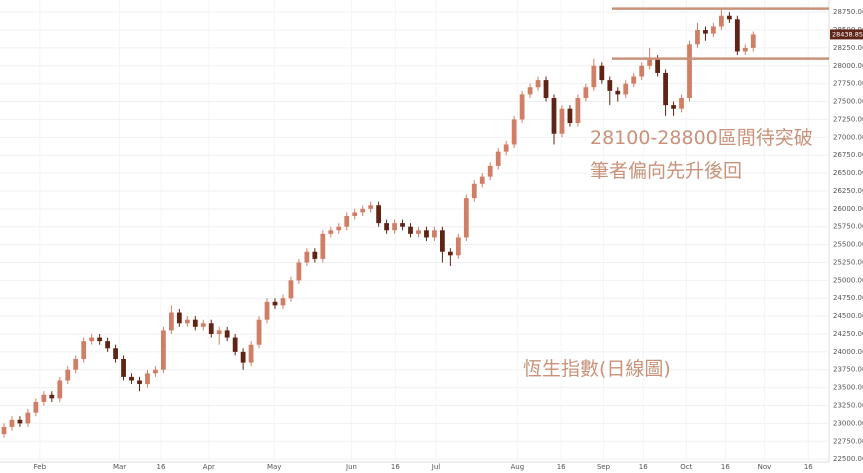 The width and height of the screenshot is (863, 473). I want to click on y-tick-label: 24000.00, so click(848, 352).